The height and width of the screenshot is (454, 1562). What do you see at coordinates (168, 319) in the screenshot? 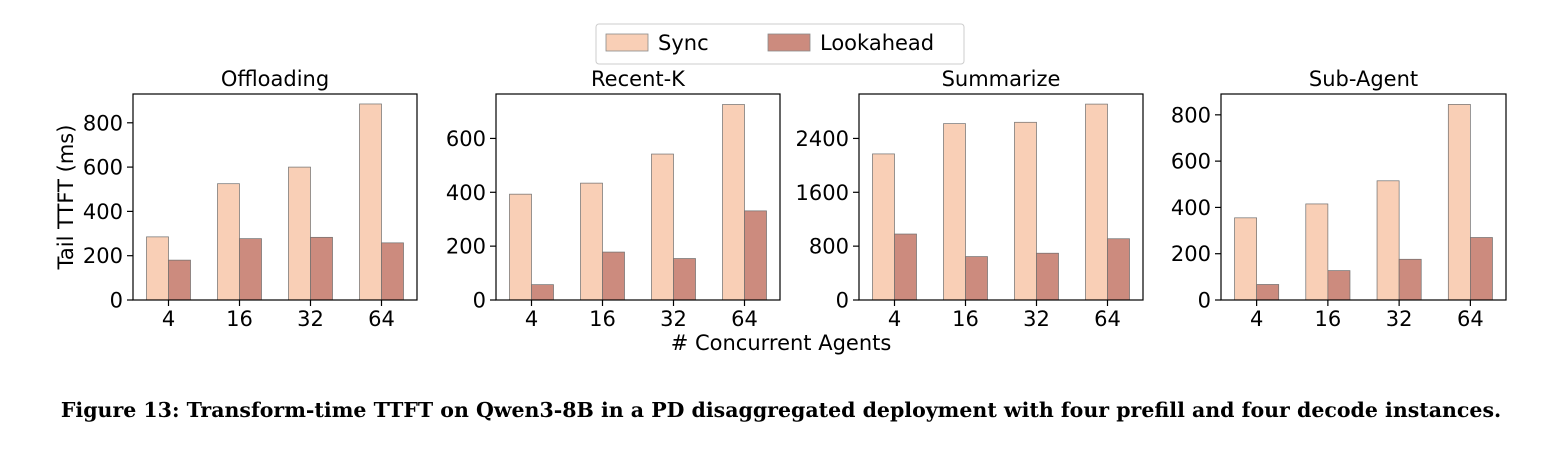
I see `x-tick-label-offloading-4: 4` at bounding box center [168, 319].